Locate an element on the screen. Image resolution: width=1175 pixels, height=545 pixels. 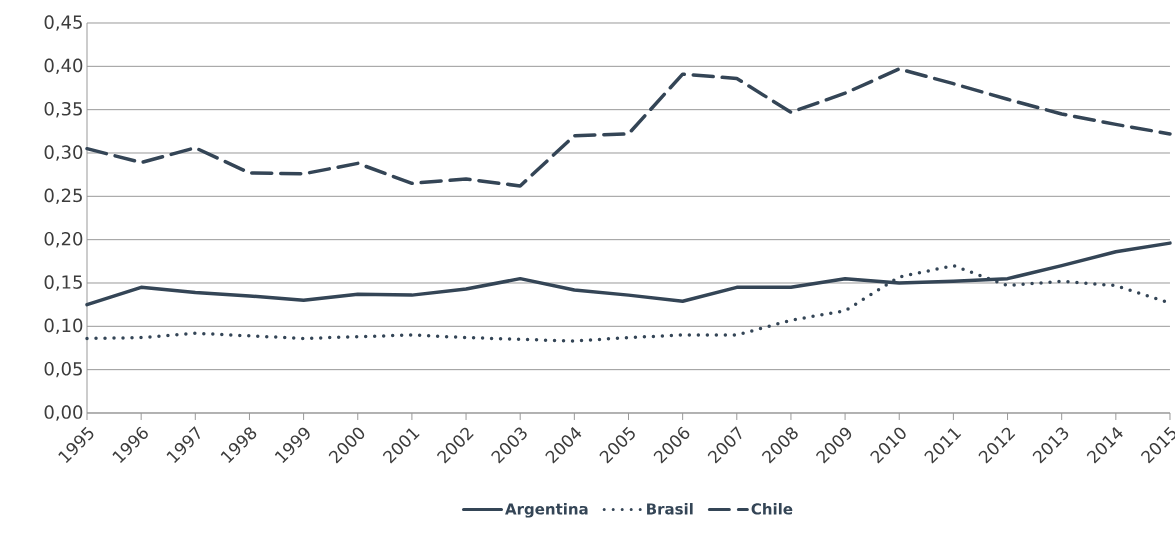
y-tick-label: 0,25 is located at coordinates (63, 196).